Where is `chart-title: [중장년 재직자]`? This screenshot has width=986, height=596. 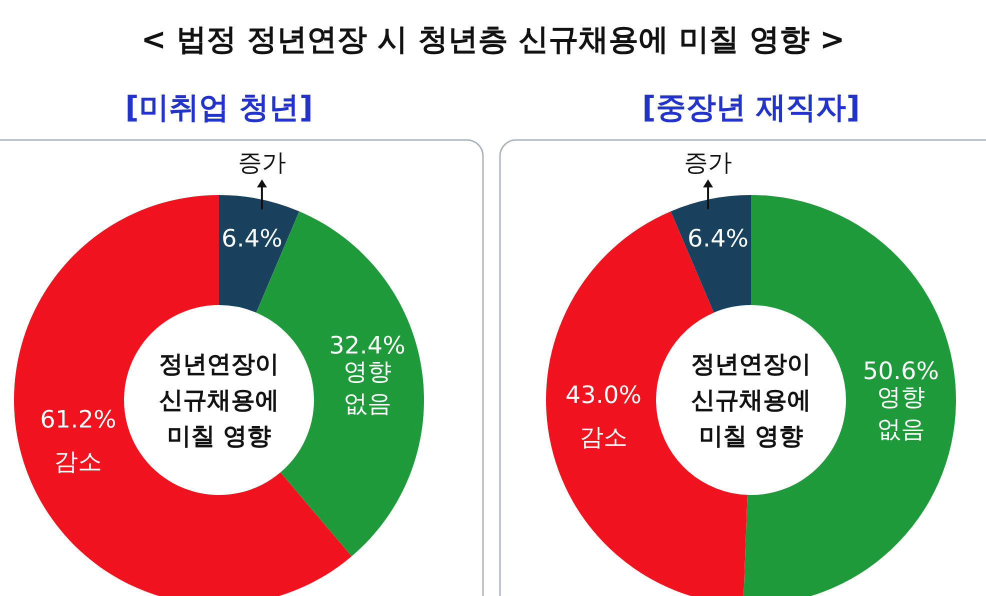 chart-title: [중장년 재직자] is located at coordinates (751, 108).